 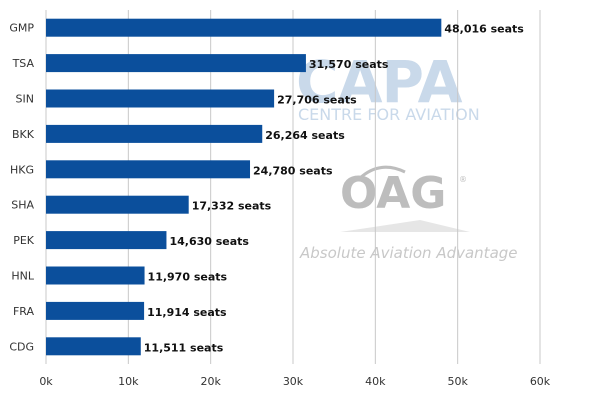 What do you see at coordinates (393, 193) in the screenshot?
I see `oag-watermark: OAG` at bounding box center [393, 193].